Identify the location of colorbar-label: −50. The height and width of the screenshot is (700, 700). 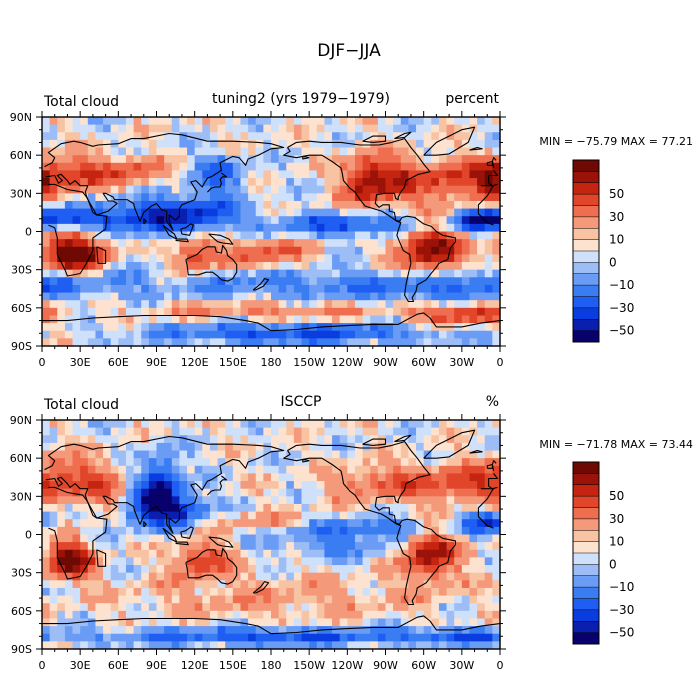
(621, 633).